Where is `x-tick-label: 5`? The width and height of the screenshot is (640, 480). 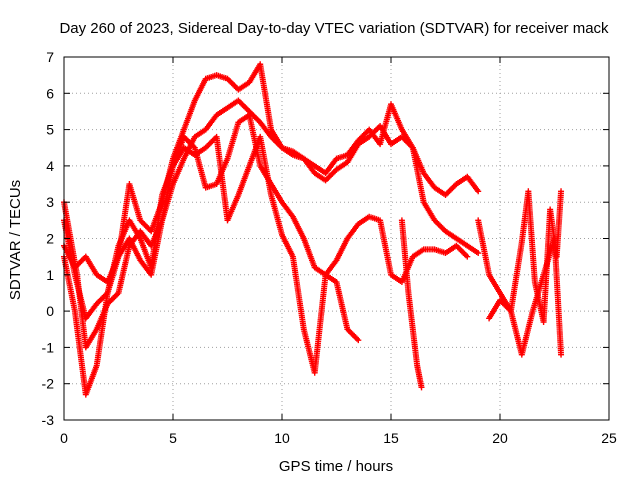 x-tick-label: 5 is located at coordinates (173, 438).